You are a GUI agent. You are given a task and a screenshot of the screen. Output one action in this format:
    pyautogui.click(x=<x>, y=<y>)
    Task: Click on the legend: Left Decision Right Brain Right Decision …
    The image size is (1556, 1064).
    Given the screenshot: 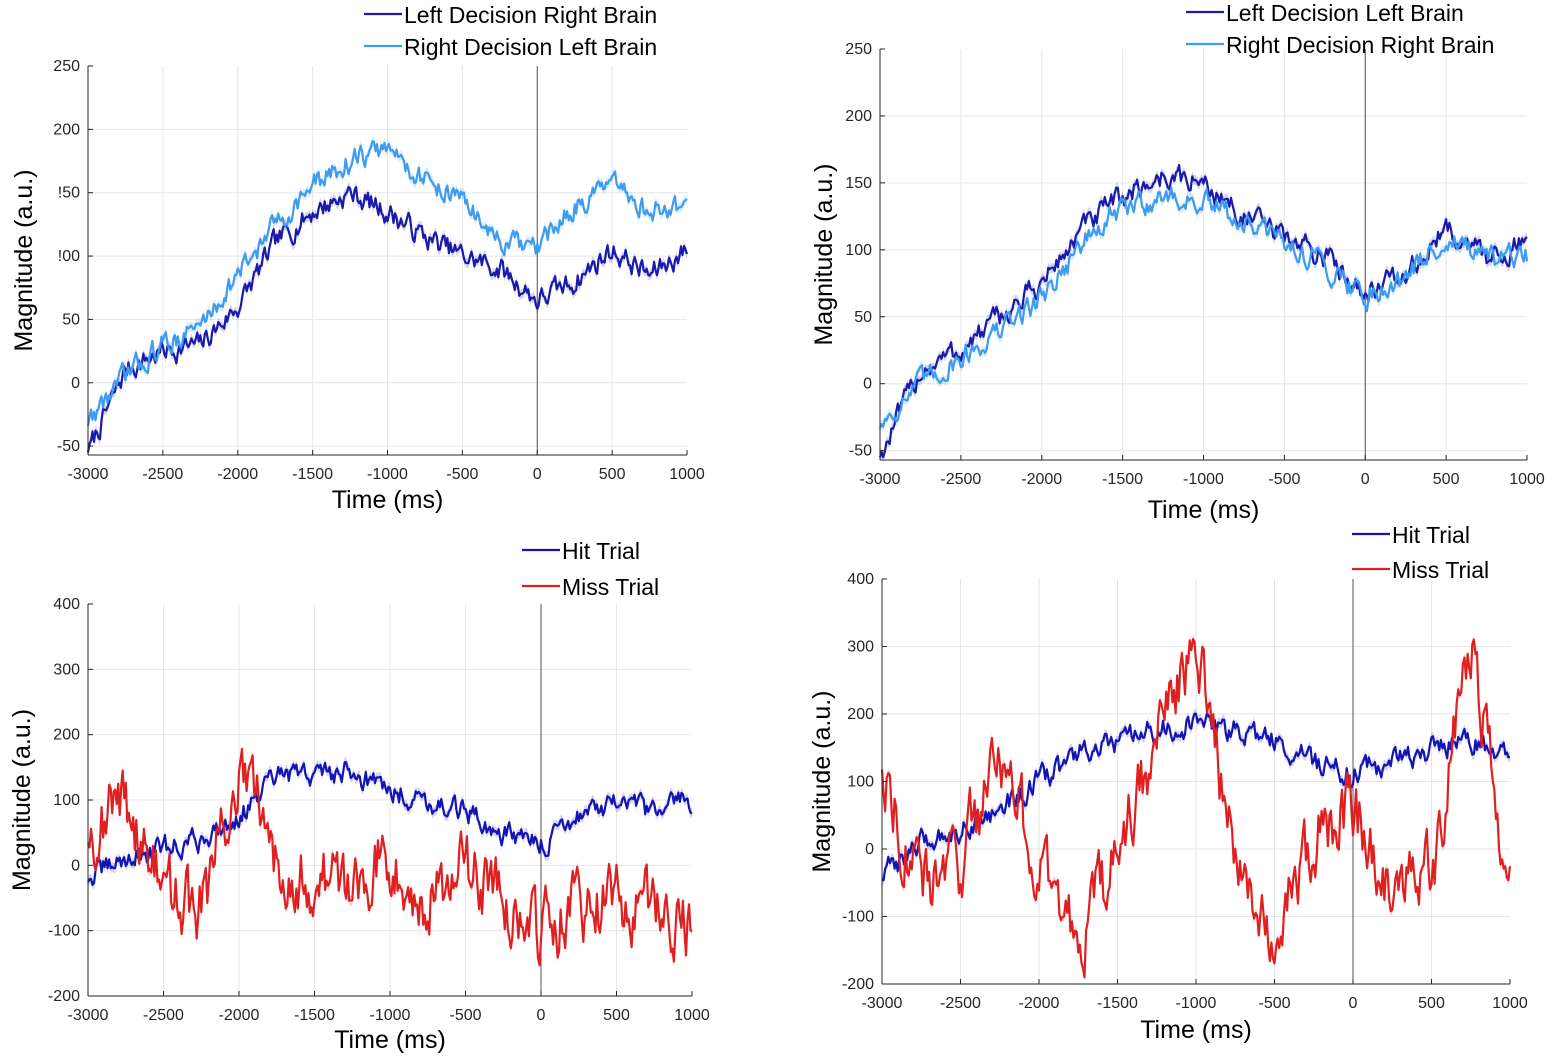 What is the action you would take?
    pyautogui.click(x=510, y=31)
    